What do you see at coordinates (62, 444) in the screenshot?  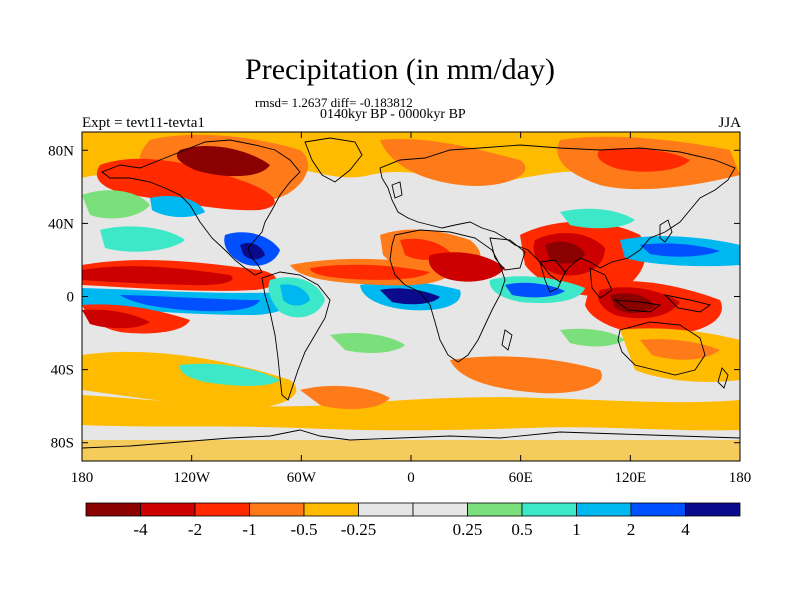 I see `lat-tick-label: 80S` at bounding box center [62, 444].